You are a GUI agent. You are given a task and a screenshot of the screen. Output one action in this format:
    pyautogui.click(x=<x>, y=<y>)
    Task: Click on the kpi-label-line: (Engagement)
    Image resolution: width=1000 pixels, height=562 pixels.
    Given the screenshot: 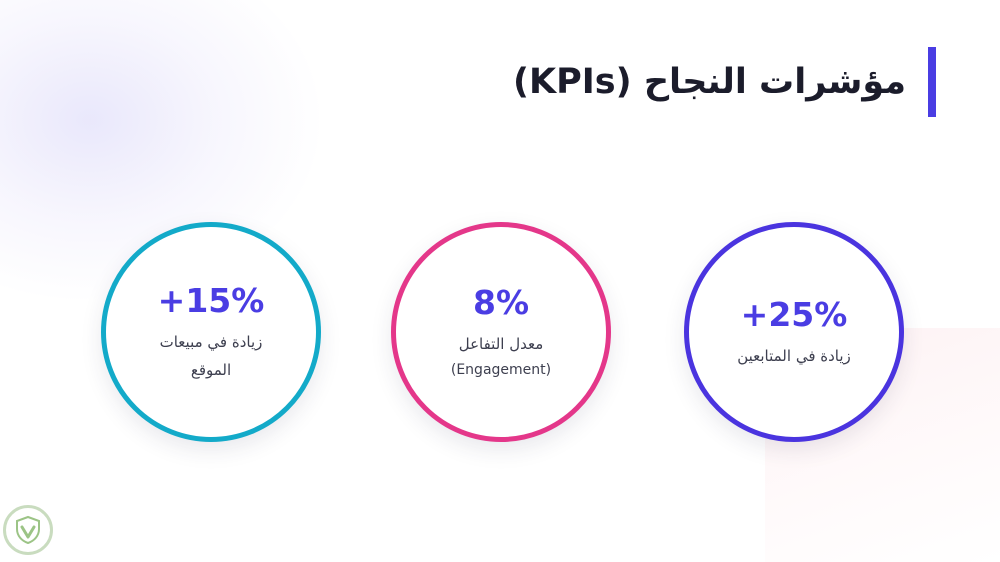 What is the action you would take?
    pyautogui.click(x=501, y=369)
    